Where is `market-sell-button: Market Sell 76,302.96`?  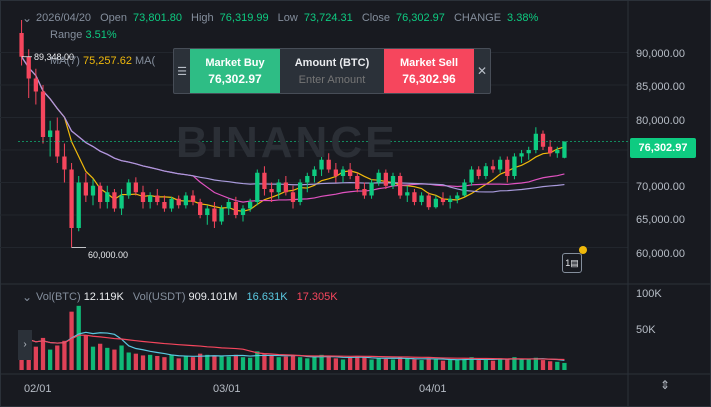
market-sell-button: Market Sell 76,302.96 is located at coordinates (429, 71).